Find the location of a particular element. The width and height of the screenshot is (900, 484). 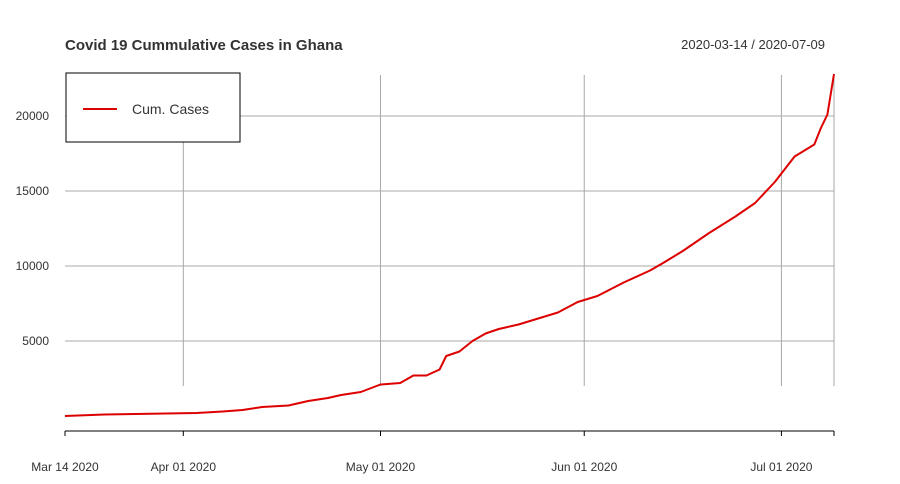

legend-label: Cum. Cases is located at coordinates (170, 109).